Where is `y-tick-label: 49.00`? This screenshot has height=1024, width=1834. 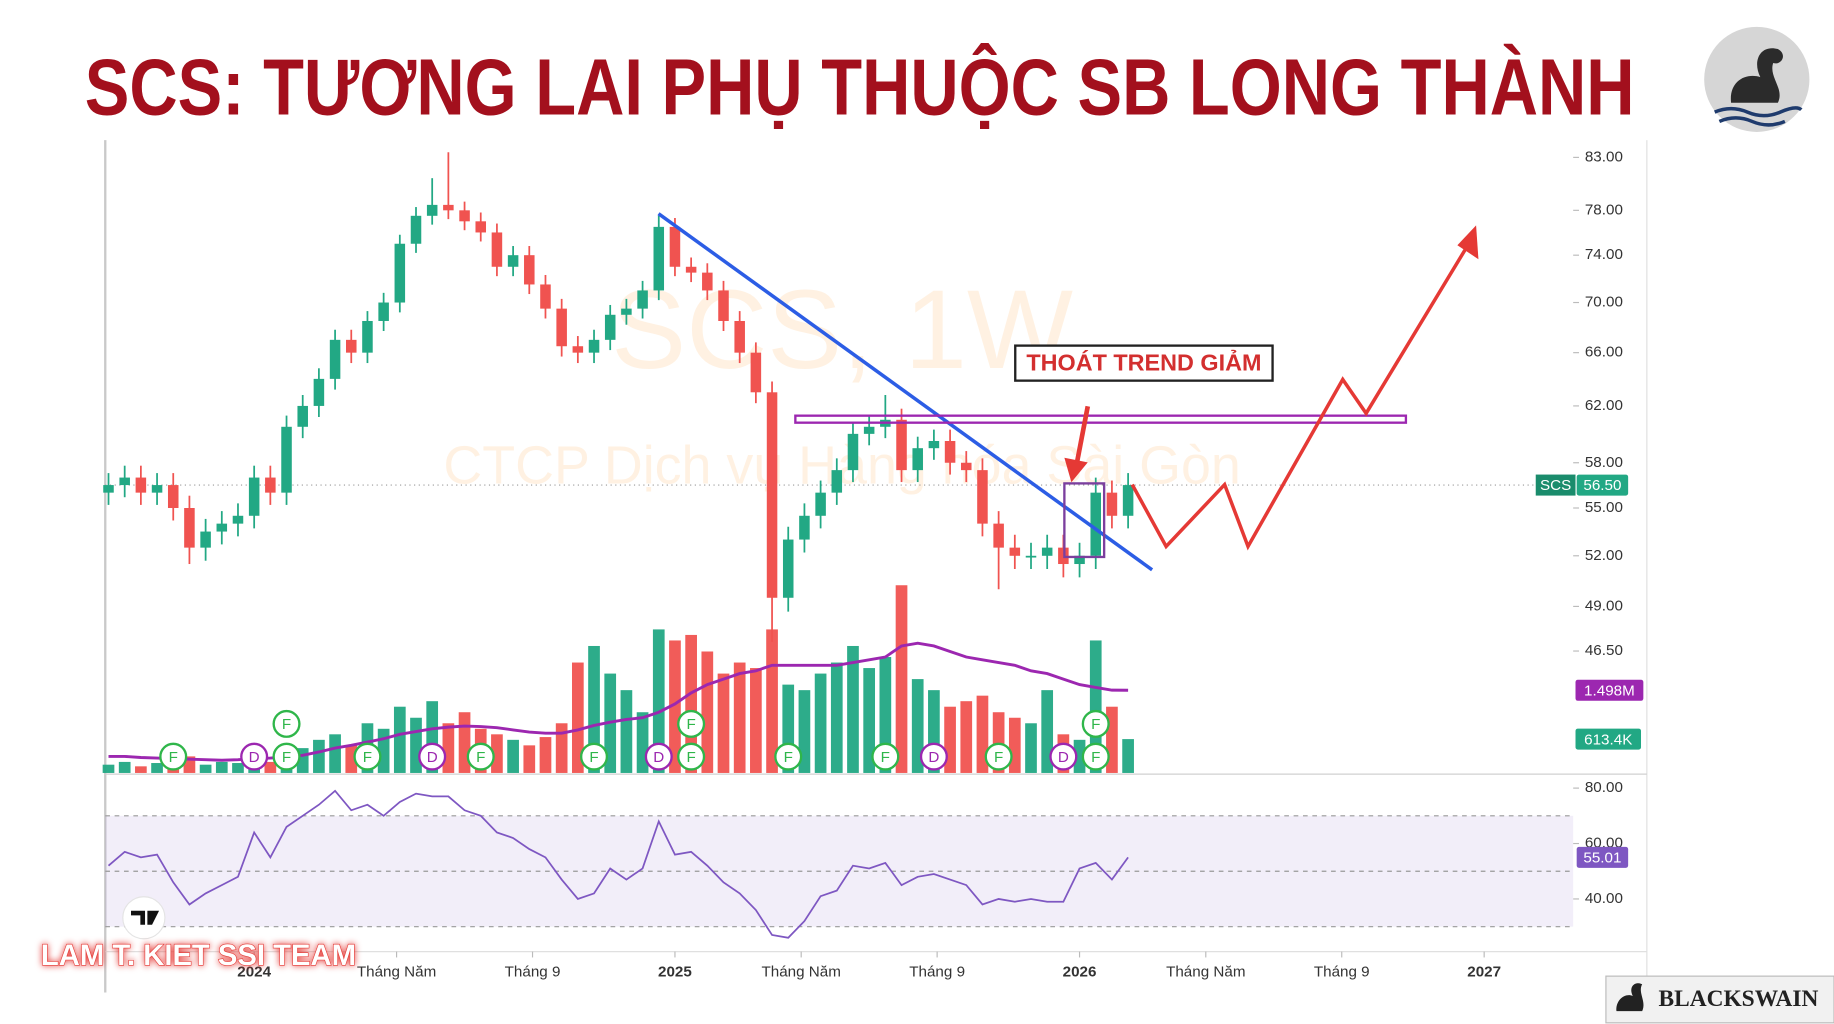
y-tick-label: 49.00 is located at coordinates (1604, 605).